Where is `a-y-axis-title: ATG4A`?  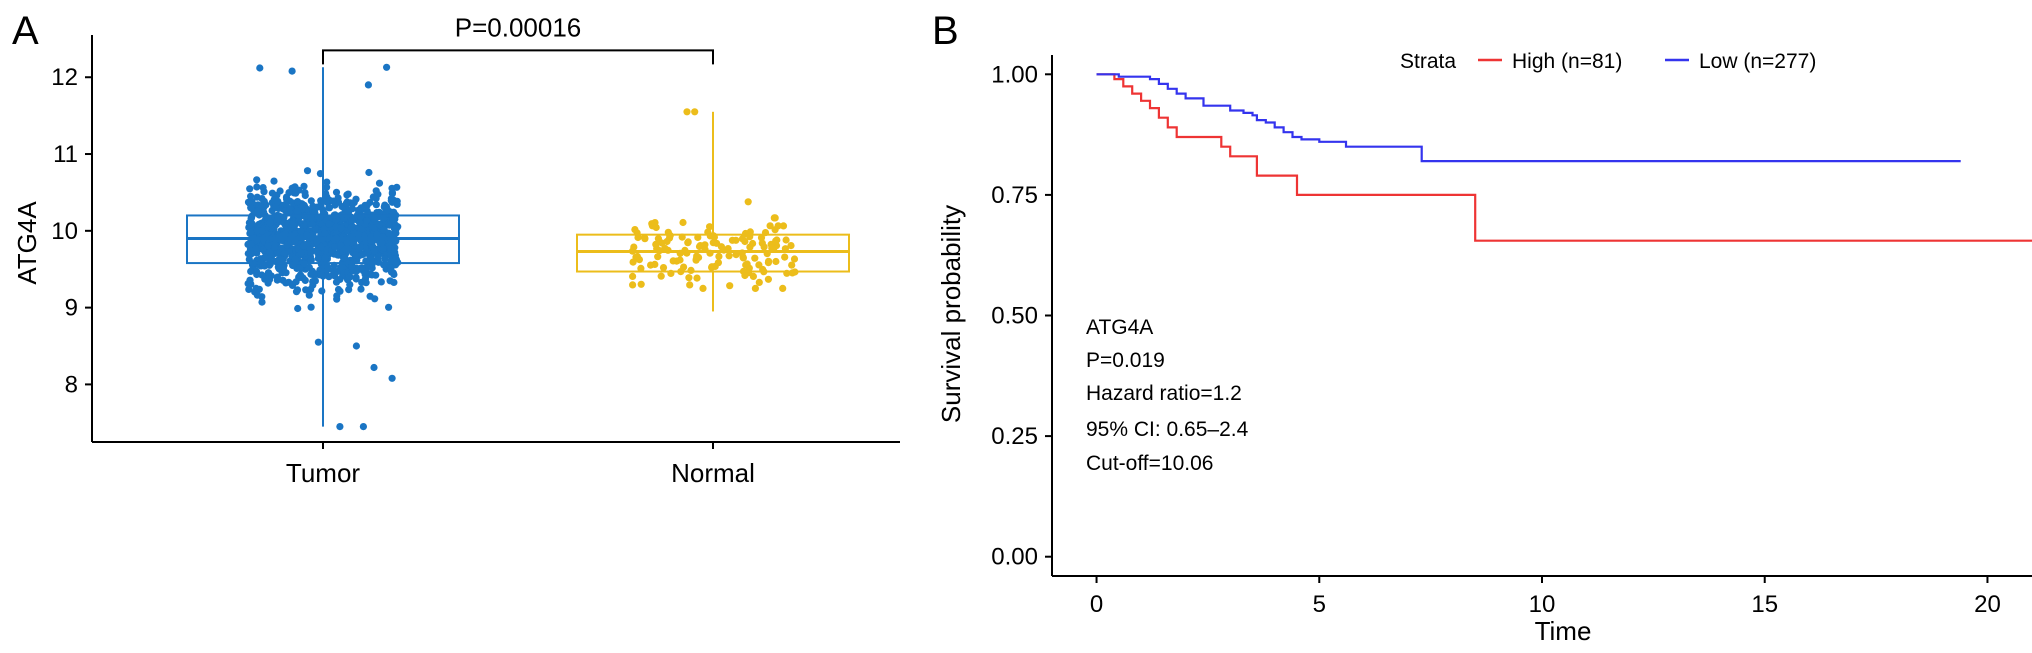
a-y-axis-title: ATG4A is located at coordinates (27, 243).